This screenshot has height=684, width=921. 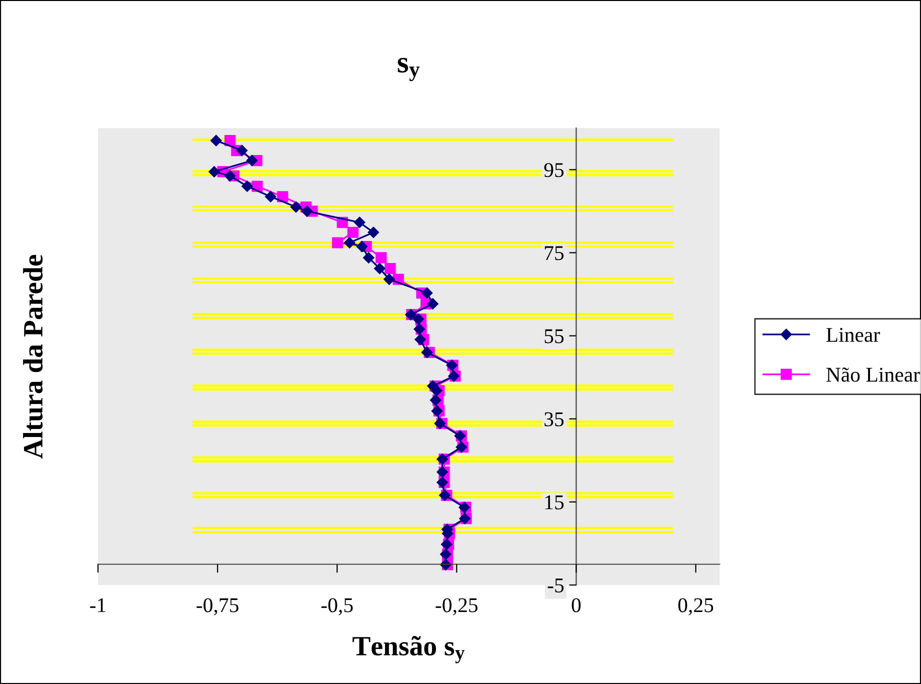 What do you see at coordinates (556, 585) in the screenshot?
I see `y-tick-label: -5` at bounding box center [556, 585].